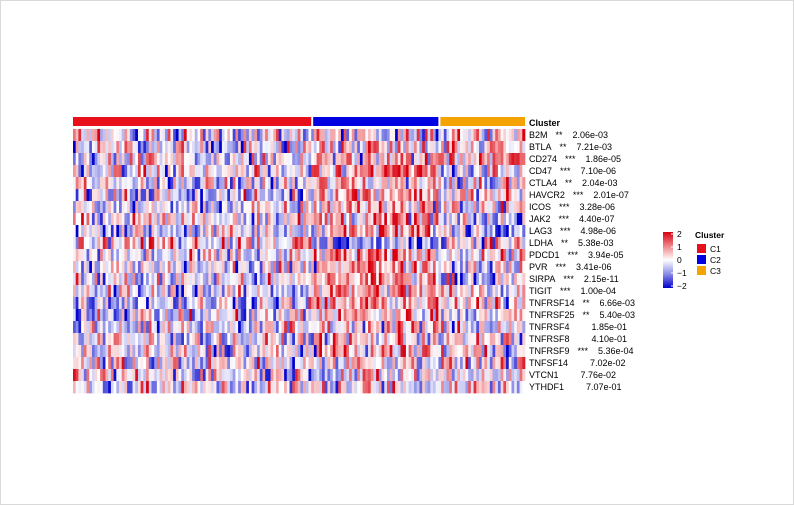 This screenshot has width=794, height=506. What do you see at coordinates (549, 339) in the screenshot?
I see `gene-name: TNFRSF8` at bounding box center [549, 339].